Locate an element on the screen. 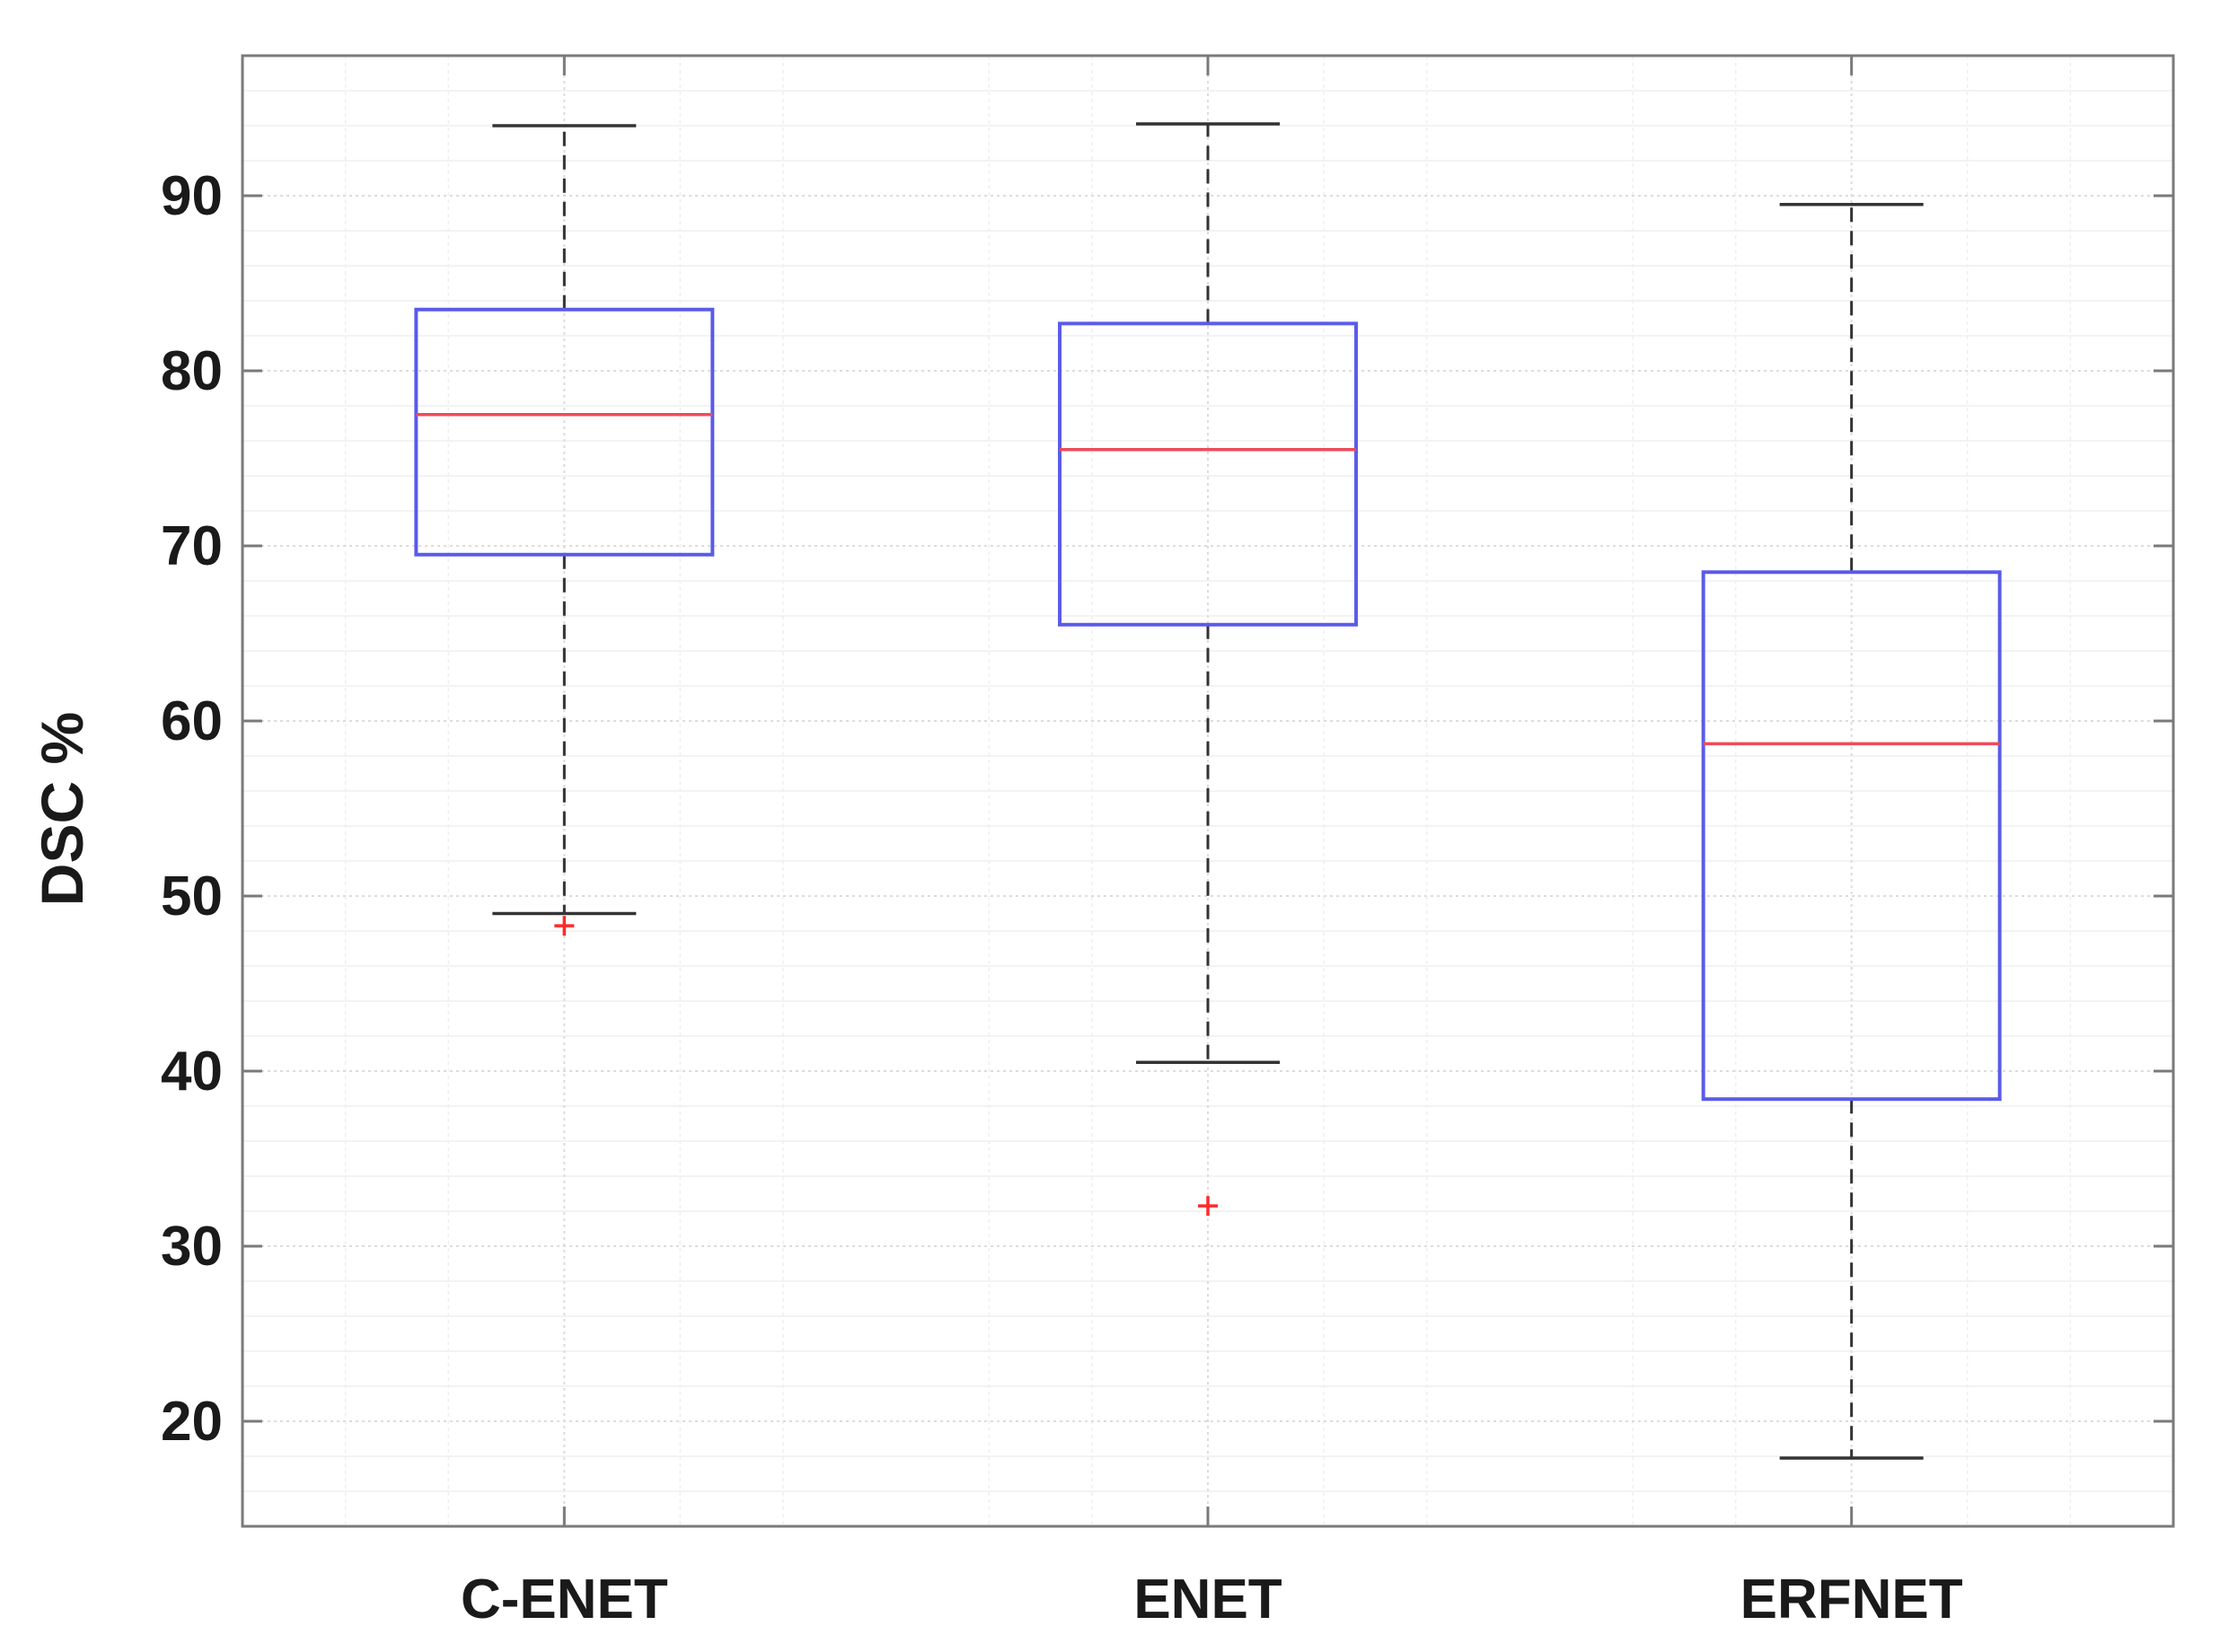  y-tick-label: 20 is located at coordinates (192, 1422).